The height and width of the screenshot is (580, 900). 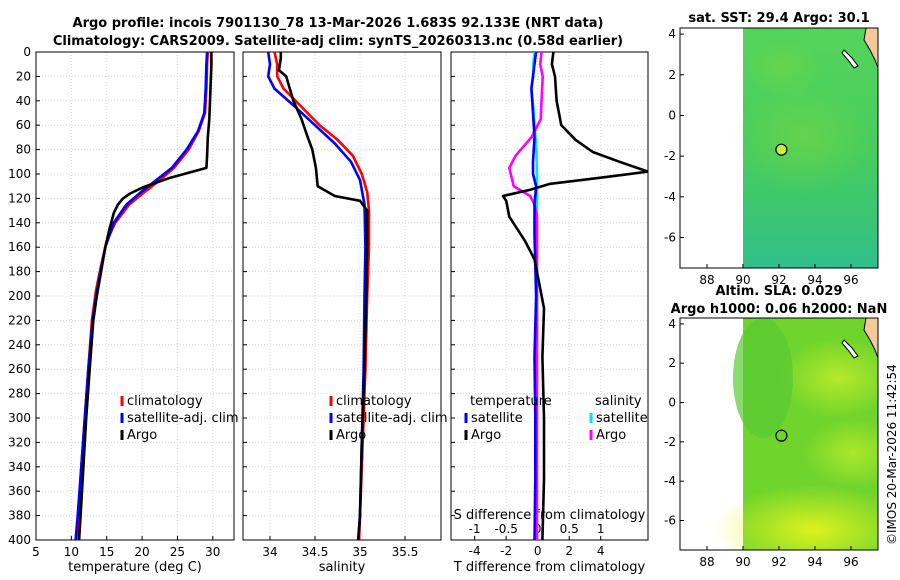 I want to click on depth-tick-label: 20, so click(x=23, y=76).